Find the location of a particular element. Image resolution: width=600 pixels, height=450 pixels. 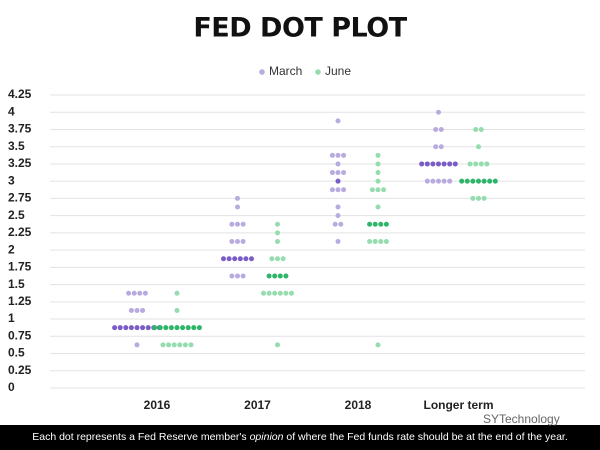

legend-marker is located at coordinates (262, 72).